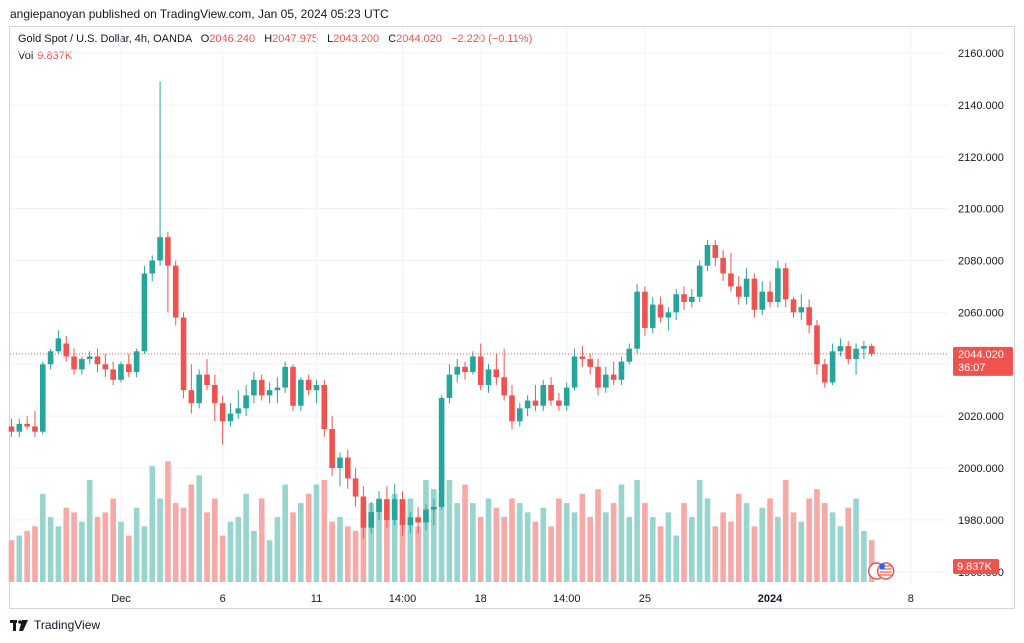 The height and width of the screenshot is (643, 1024). I want to click on tradingview-logo-icon, so click(19, 625).